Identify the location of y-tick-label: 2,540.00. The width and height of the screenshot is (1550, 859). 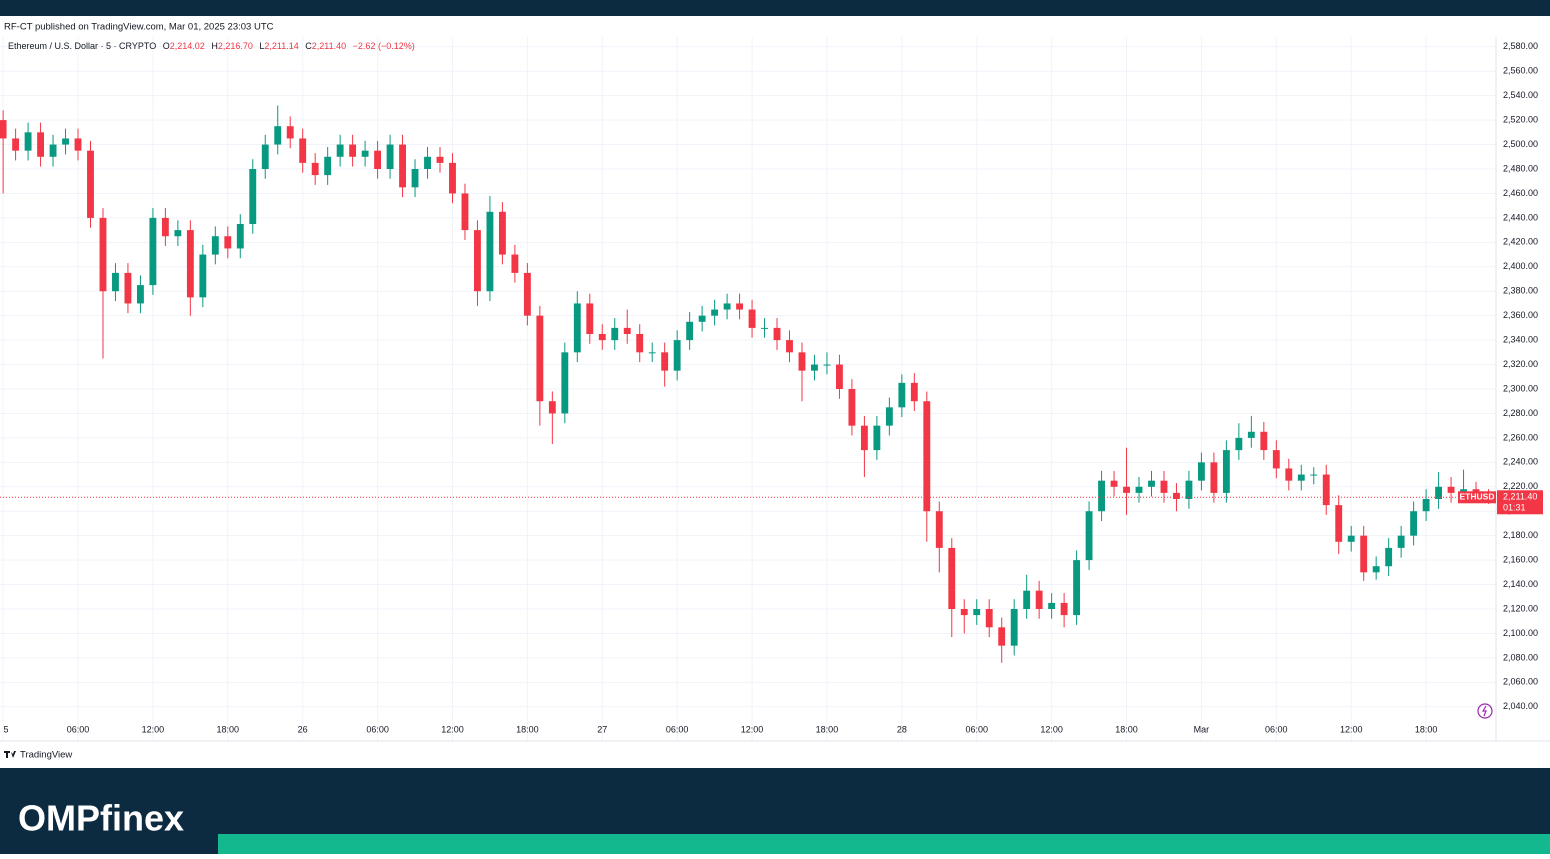
(1520, 95).